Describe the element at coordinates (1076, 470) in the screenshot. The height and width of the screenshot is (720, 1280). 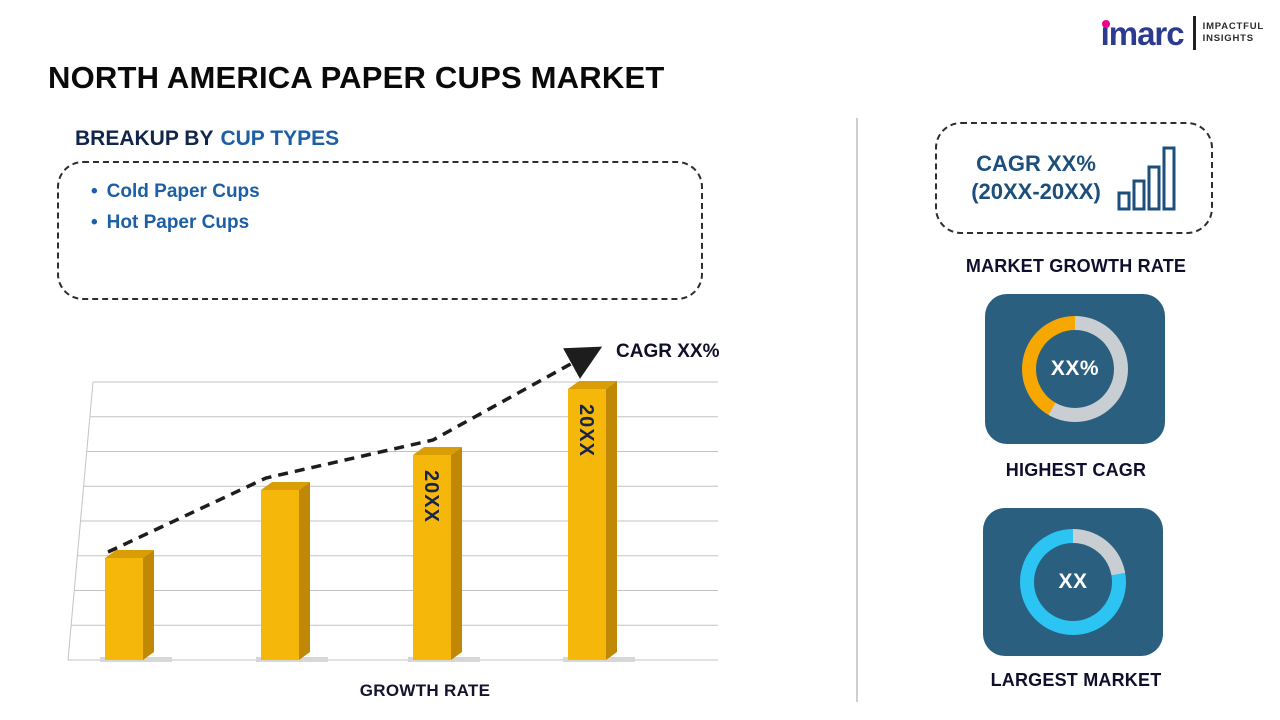
I see `highest-cagr-caption: HIGHEST CAGR` at that location.